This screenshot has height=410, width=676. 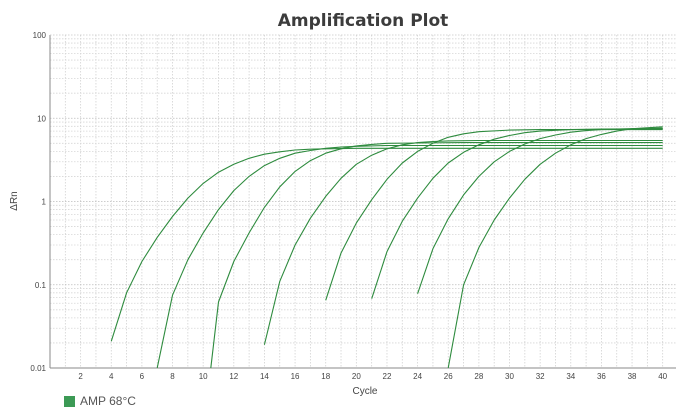 What do you see at coordinates (662, 376) in the screenshot?
I see `x-tick-label: 40` at bounding box center [662, 376].